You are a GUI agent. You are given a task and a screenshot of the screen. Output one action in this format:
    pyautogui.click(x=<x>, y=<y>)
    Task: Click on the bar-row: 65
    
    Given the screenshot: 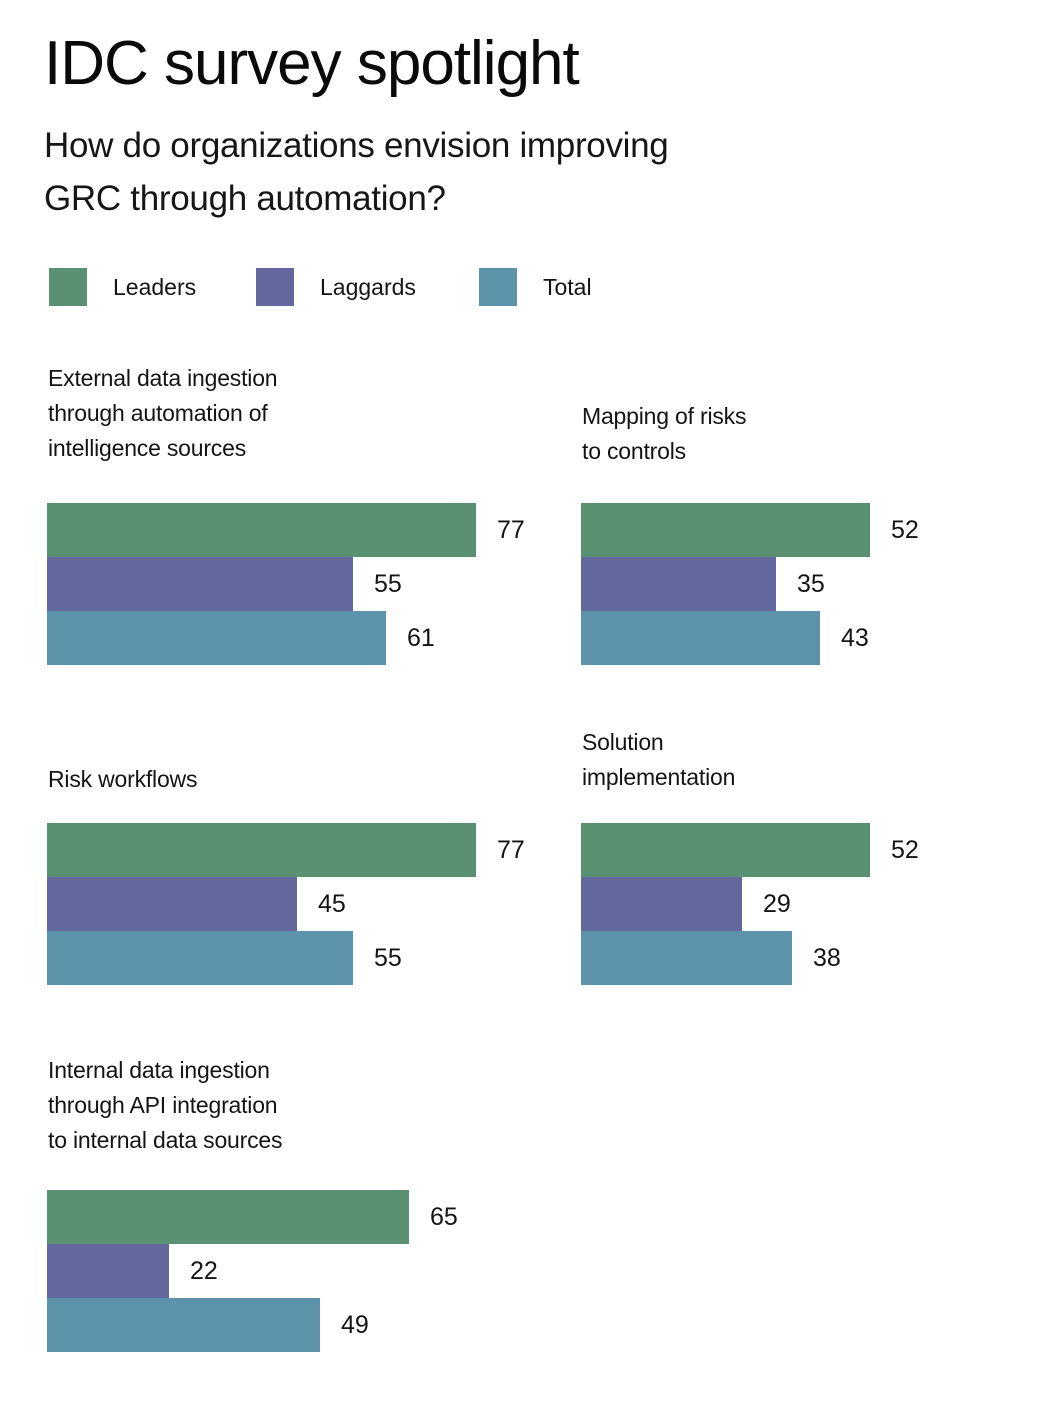 What is the action you would take?
    pyautogui.click(x=307, y=1217)
    